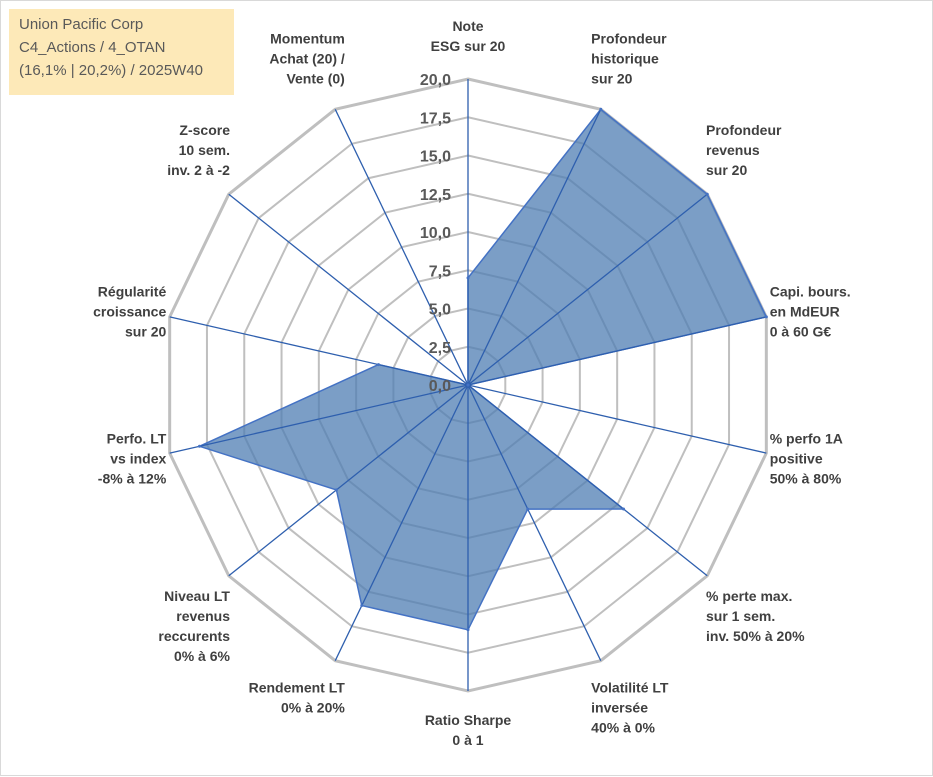  I want to click on category-label: C4_Actions / 4_OTAN, so click(92, 47).